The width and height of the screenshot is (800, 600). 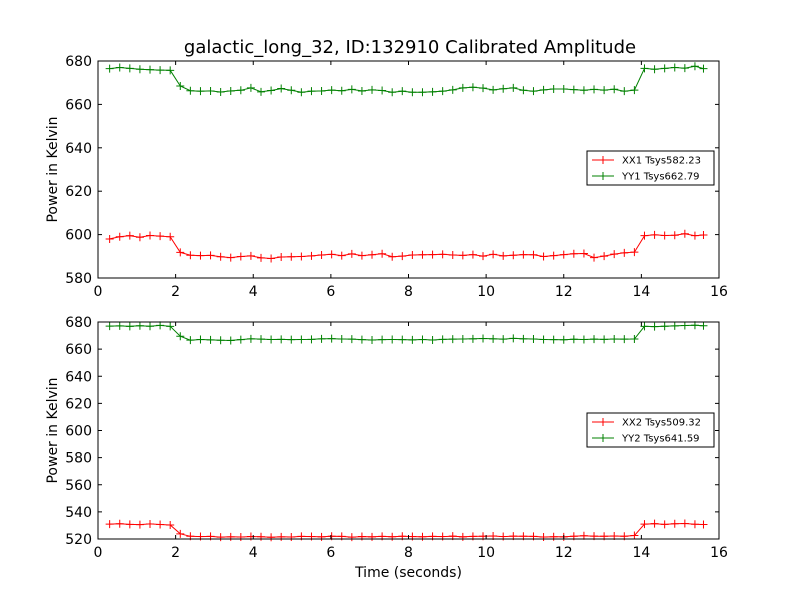 I want to click on legend-entry: YY1 Tsys662.79, so click(x=660, y=177).